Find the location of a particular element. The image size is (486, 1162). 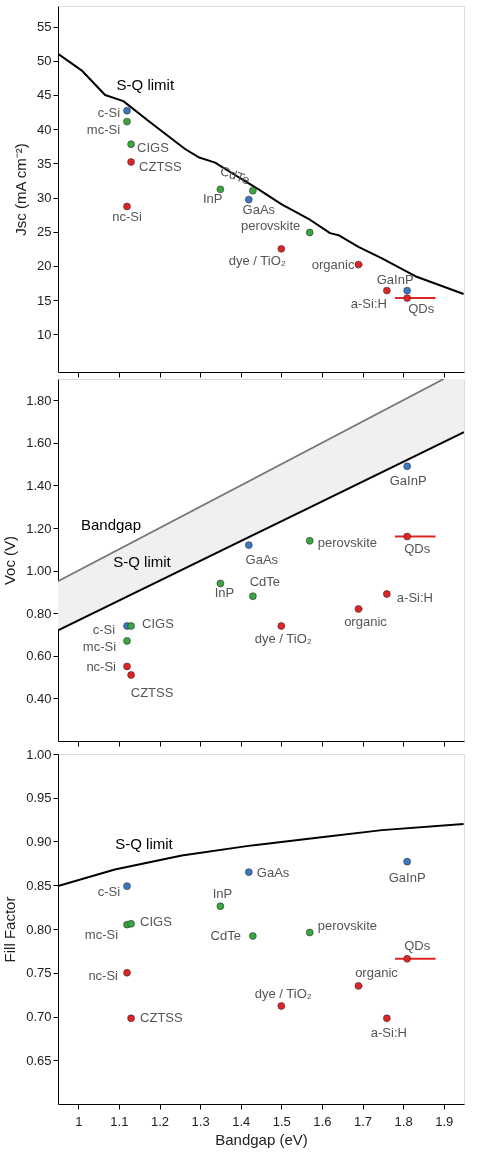

y-tick-label: 0.65 is located at coordinates (39, 1060).